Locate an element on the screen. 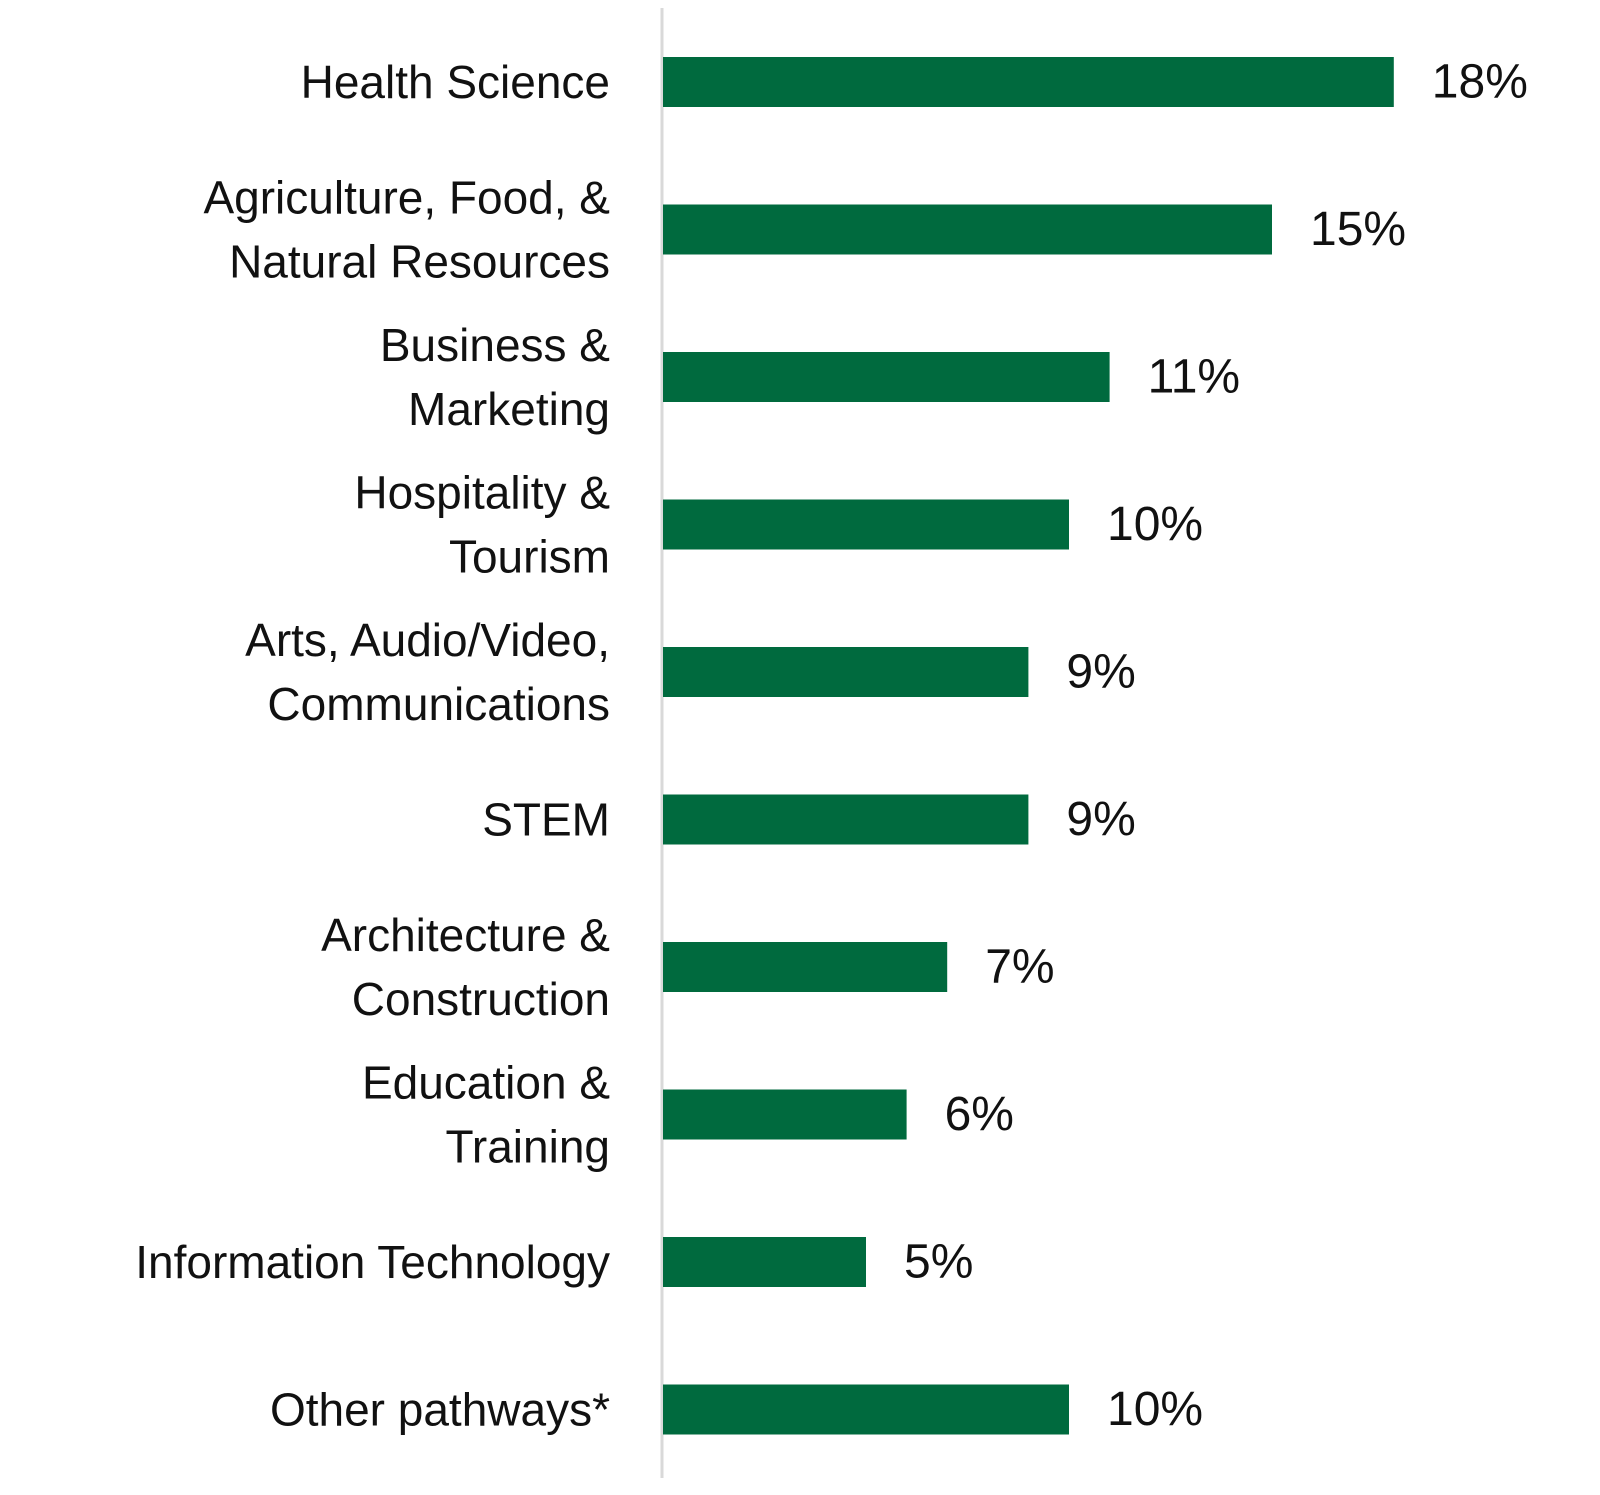  category-label-line: Arts, Audio/Video, is located at coordinates (427, 640).